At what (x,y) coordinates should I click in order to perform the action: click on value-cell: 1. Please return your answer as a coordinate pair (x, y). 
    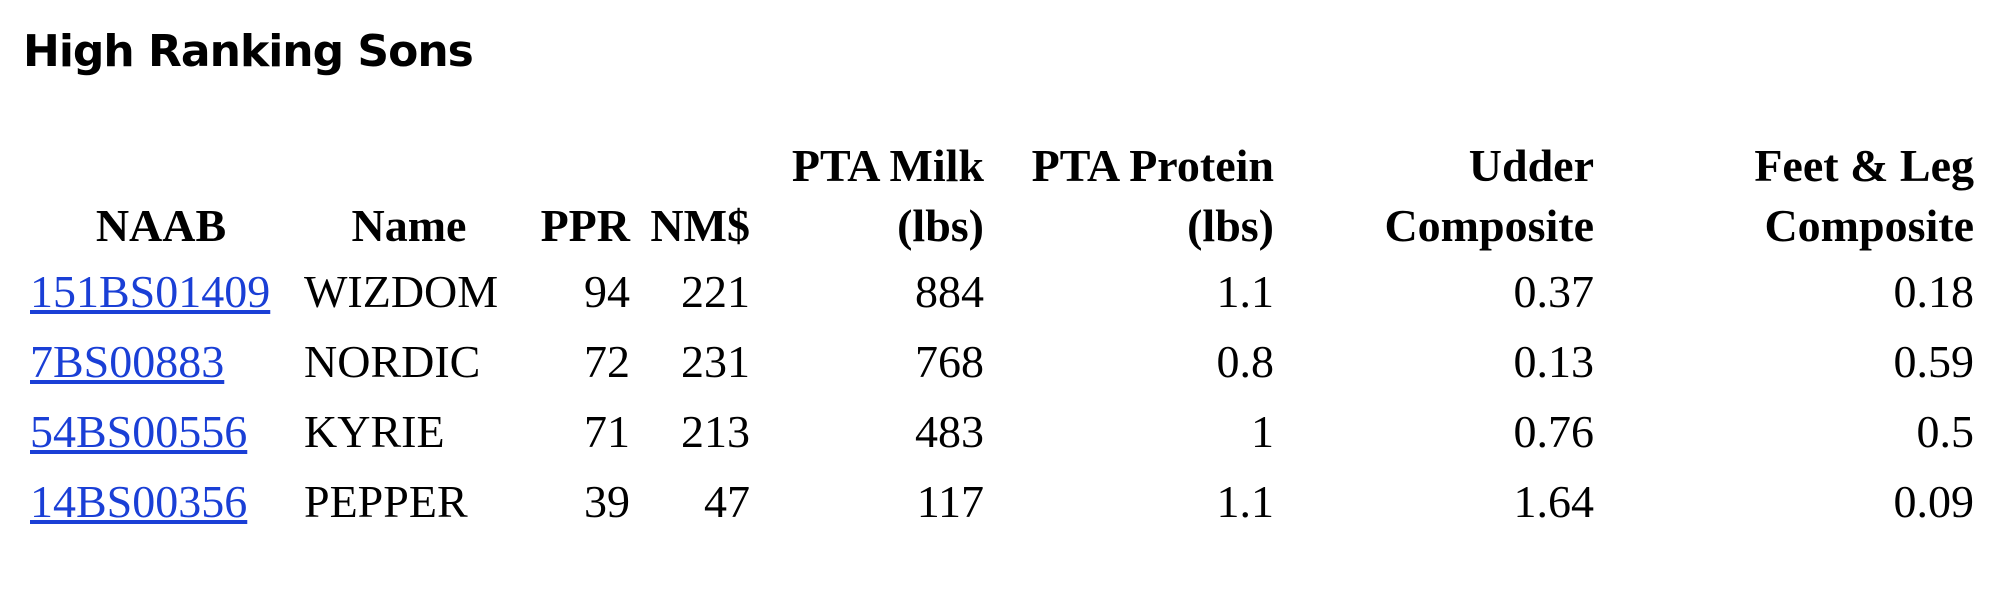
    Looking at the image, I should click on (1262, 431).